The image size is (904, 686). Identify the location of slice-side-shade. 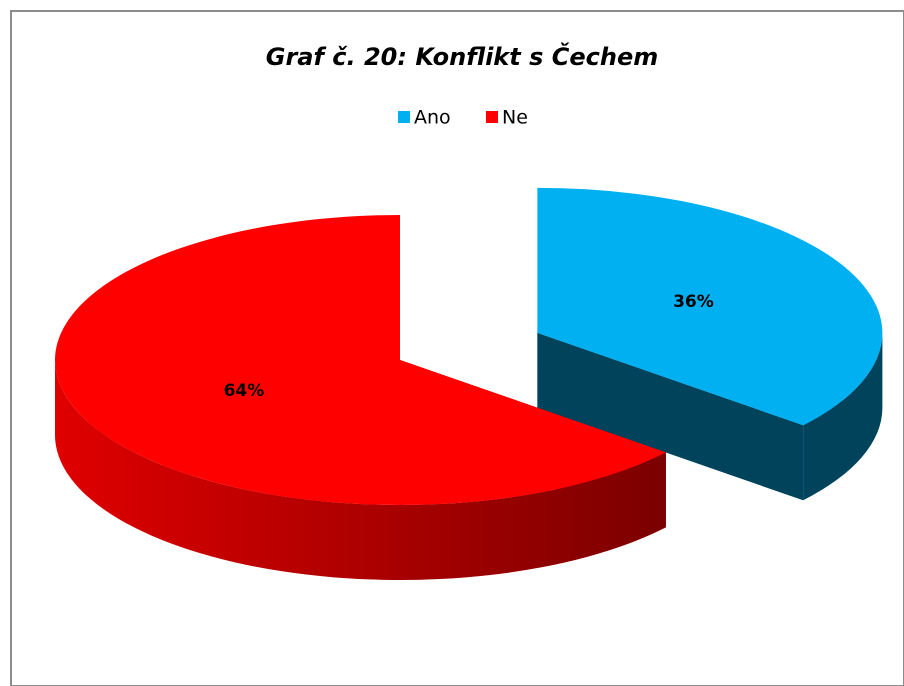
(670, 416).